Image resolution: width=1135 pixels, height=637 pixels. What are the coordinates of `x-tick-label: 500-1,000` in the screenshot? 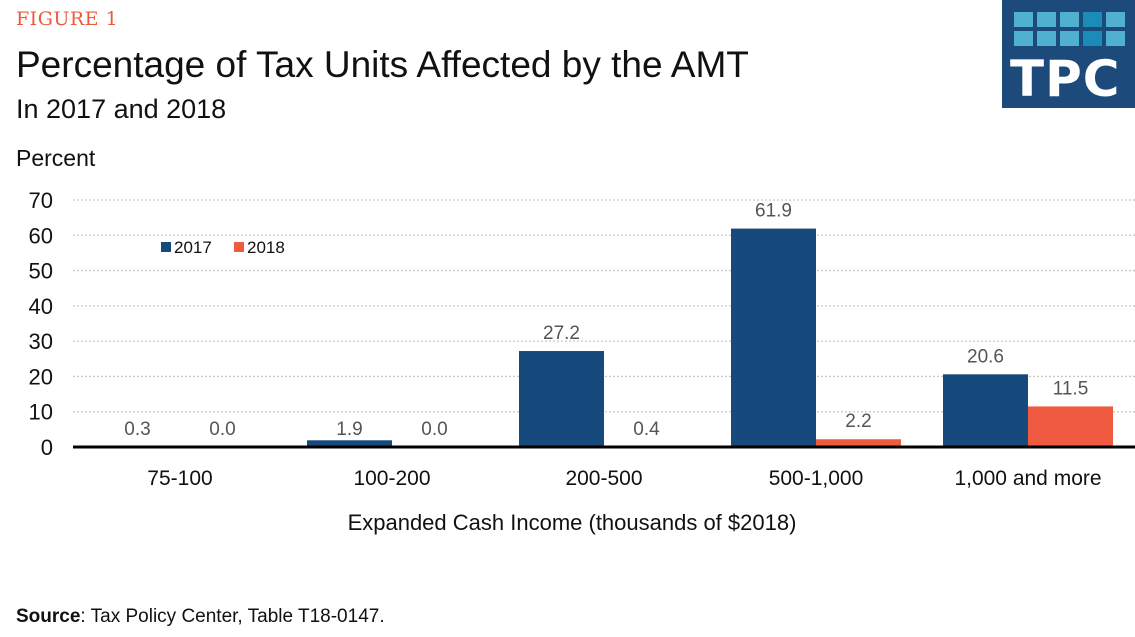 It's located at (816, 478).